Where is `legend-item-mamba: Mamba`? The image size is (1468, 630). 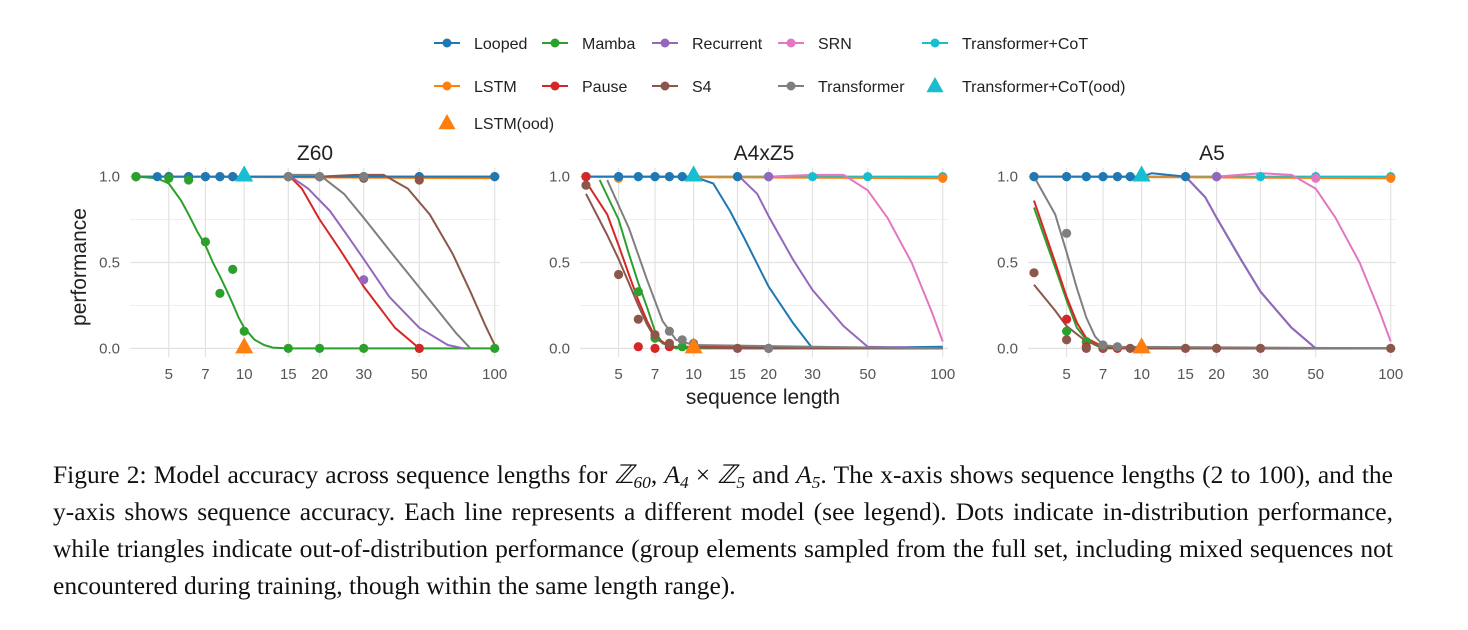 legend-item-mamba: Mamba is located at coordinates (588, 44).